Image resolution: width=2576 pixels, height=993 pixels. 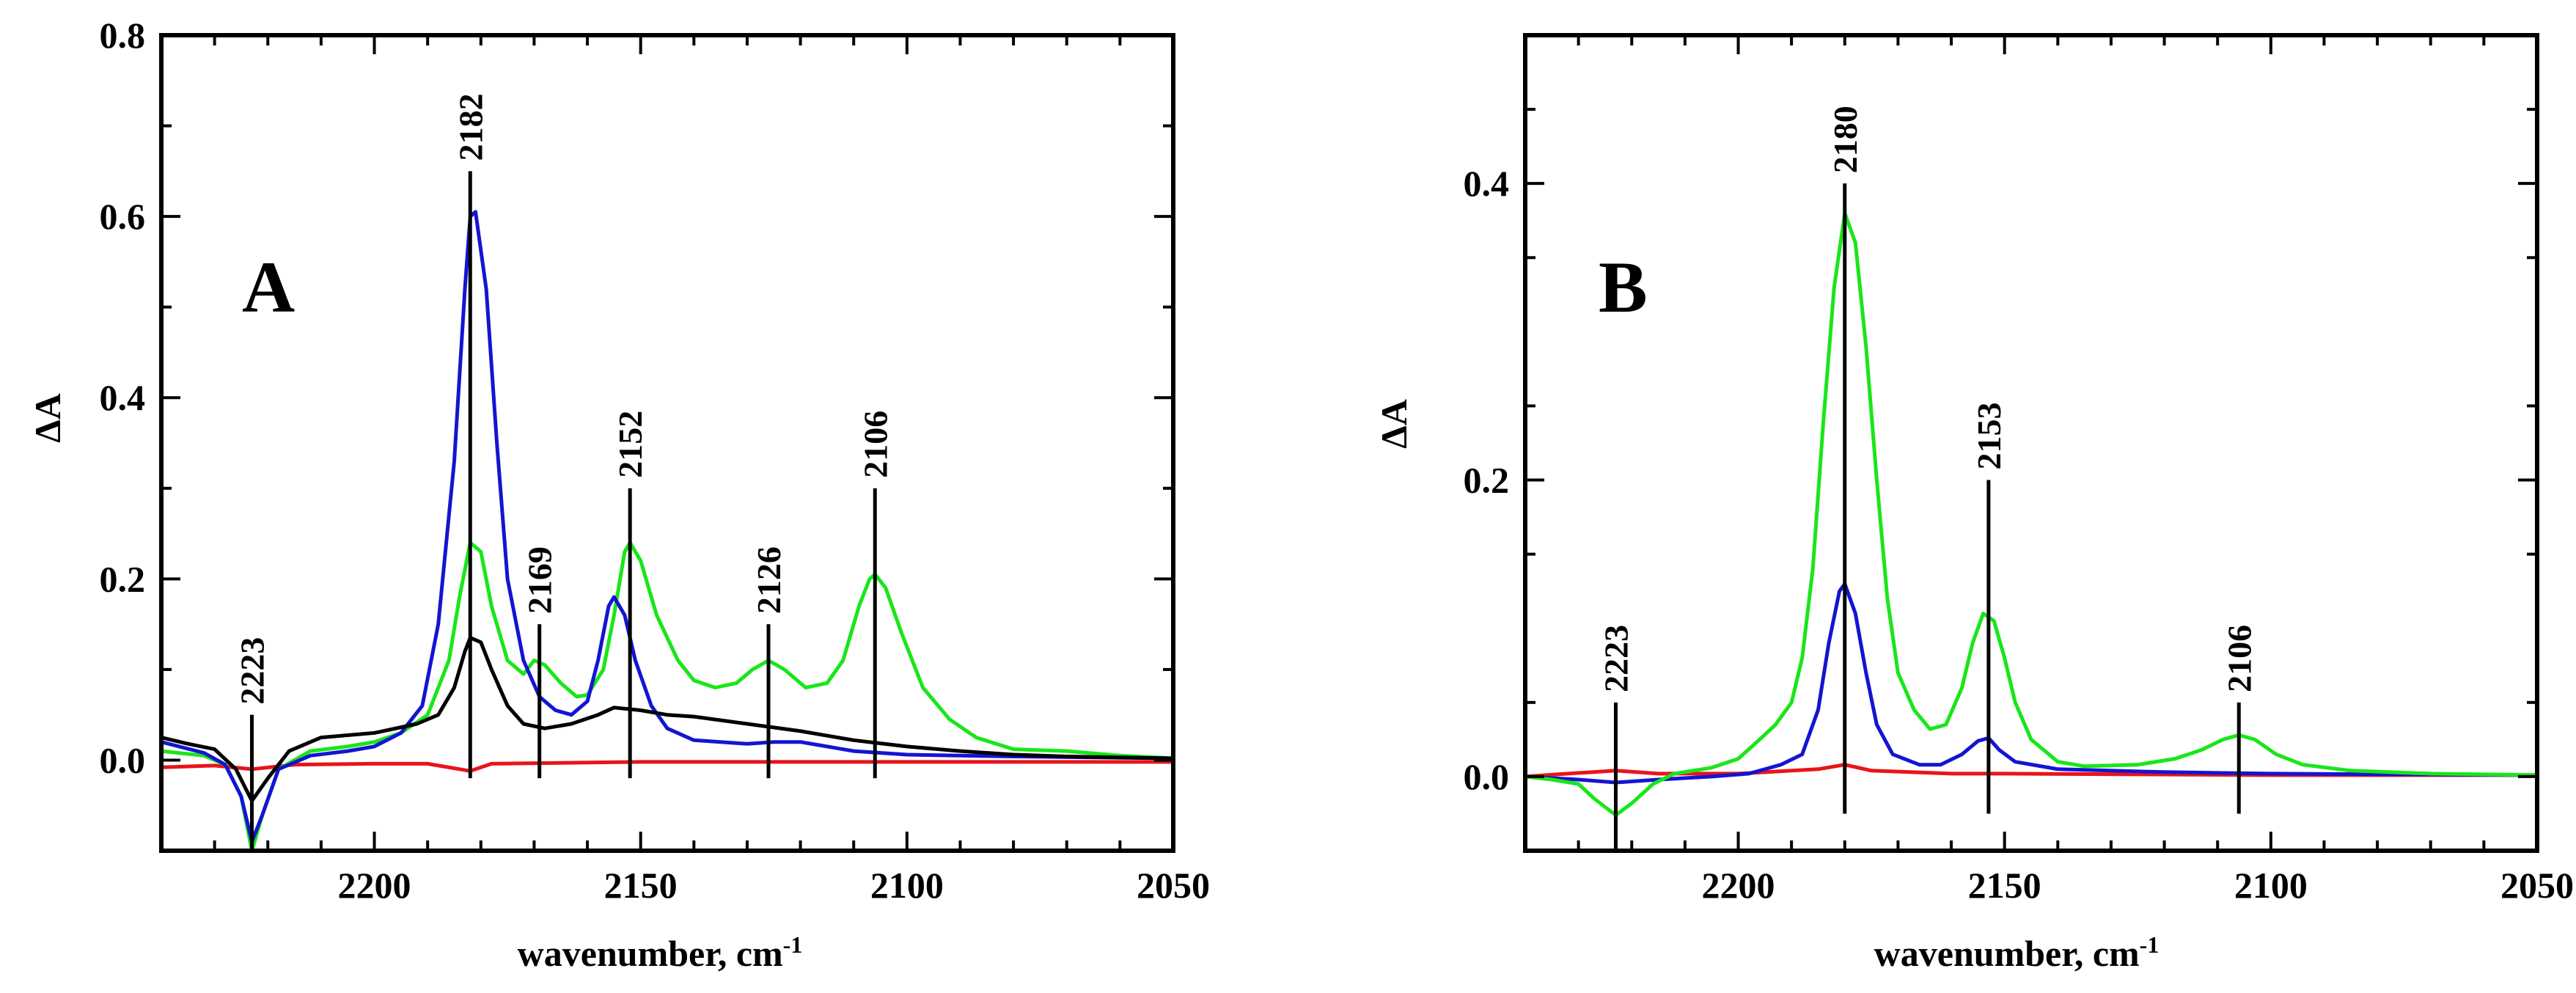 I want to click on panel-b-series-red, so click(x=2030, y=771).